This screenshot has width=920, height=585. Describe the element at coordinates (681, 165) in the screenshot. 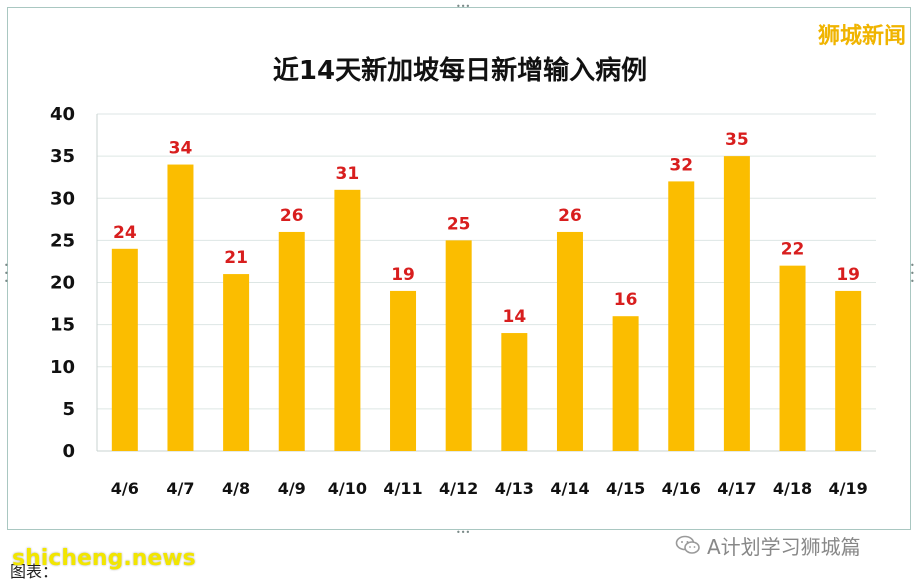

I see `data-label: 32` at that location.